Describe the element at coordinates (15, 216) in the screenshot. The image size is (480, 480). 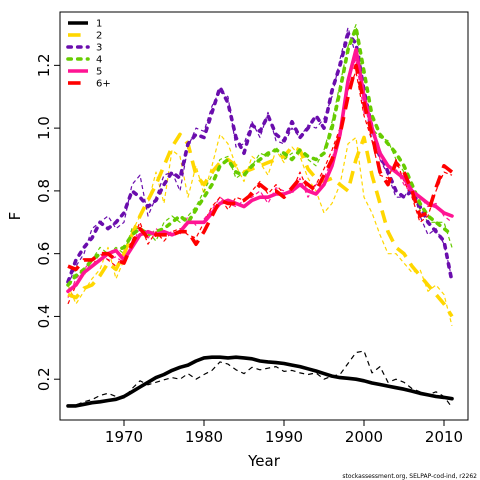
I see `y-axis-title: F` at that location.